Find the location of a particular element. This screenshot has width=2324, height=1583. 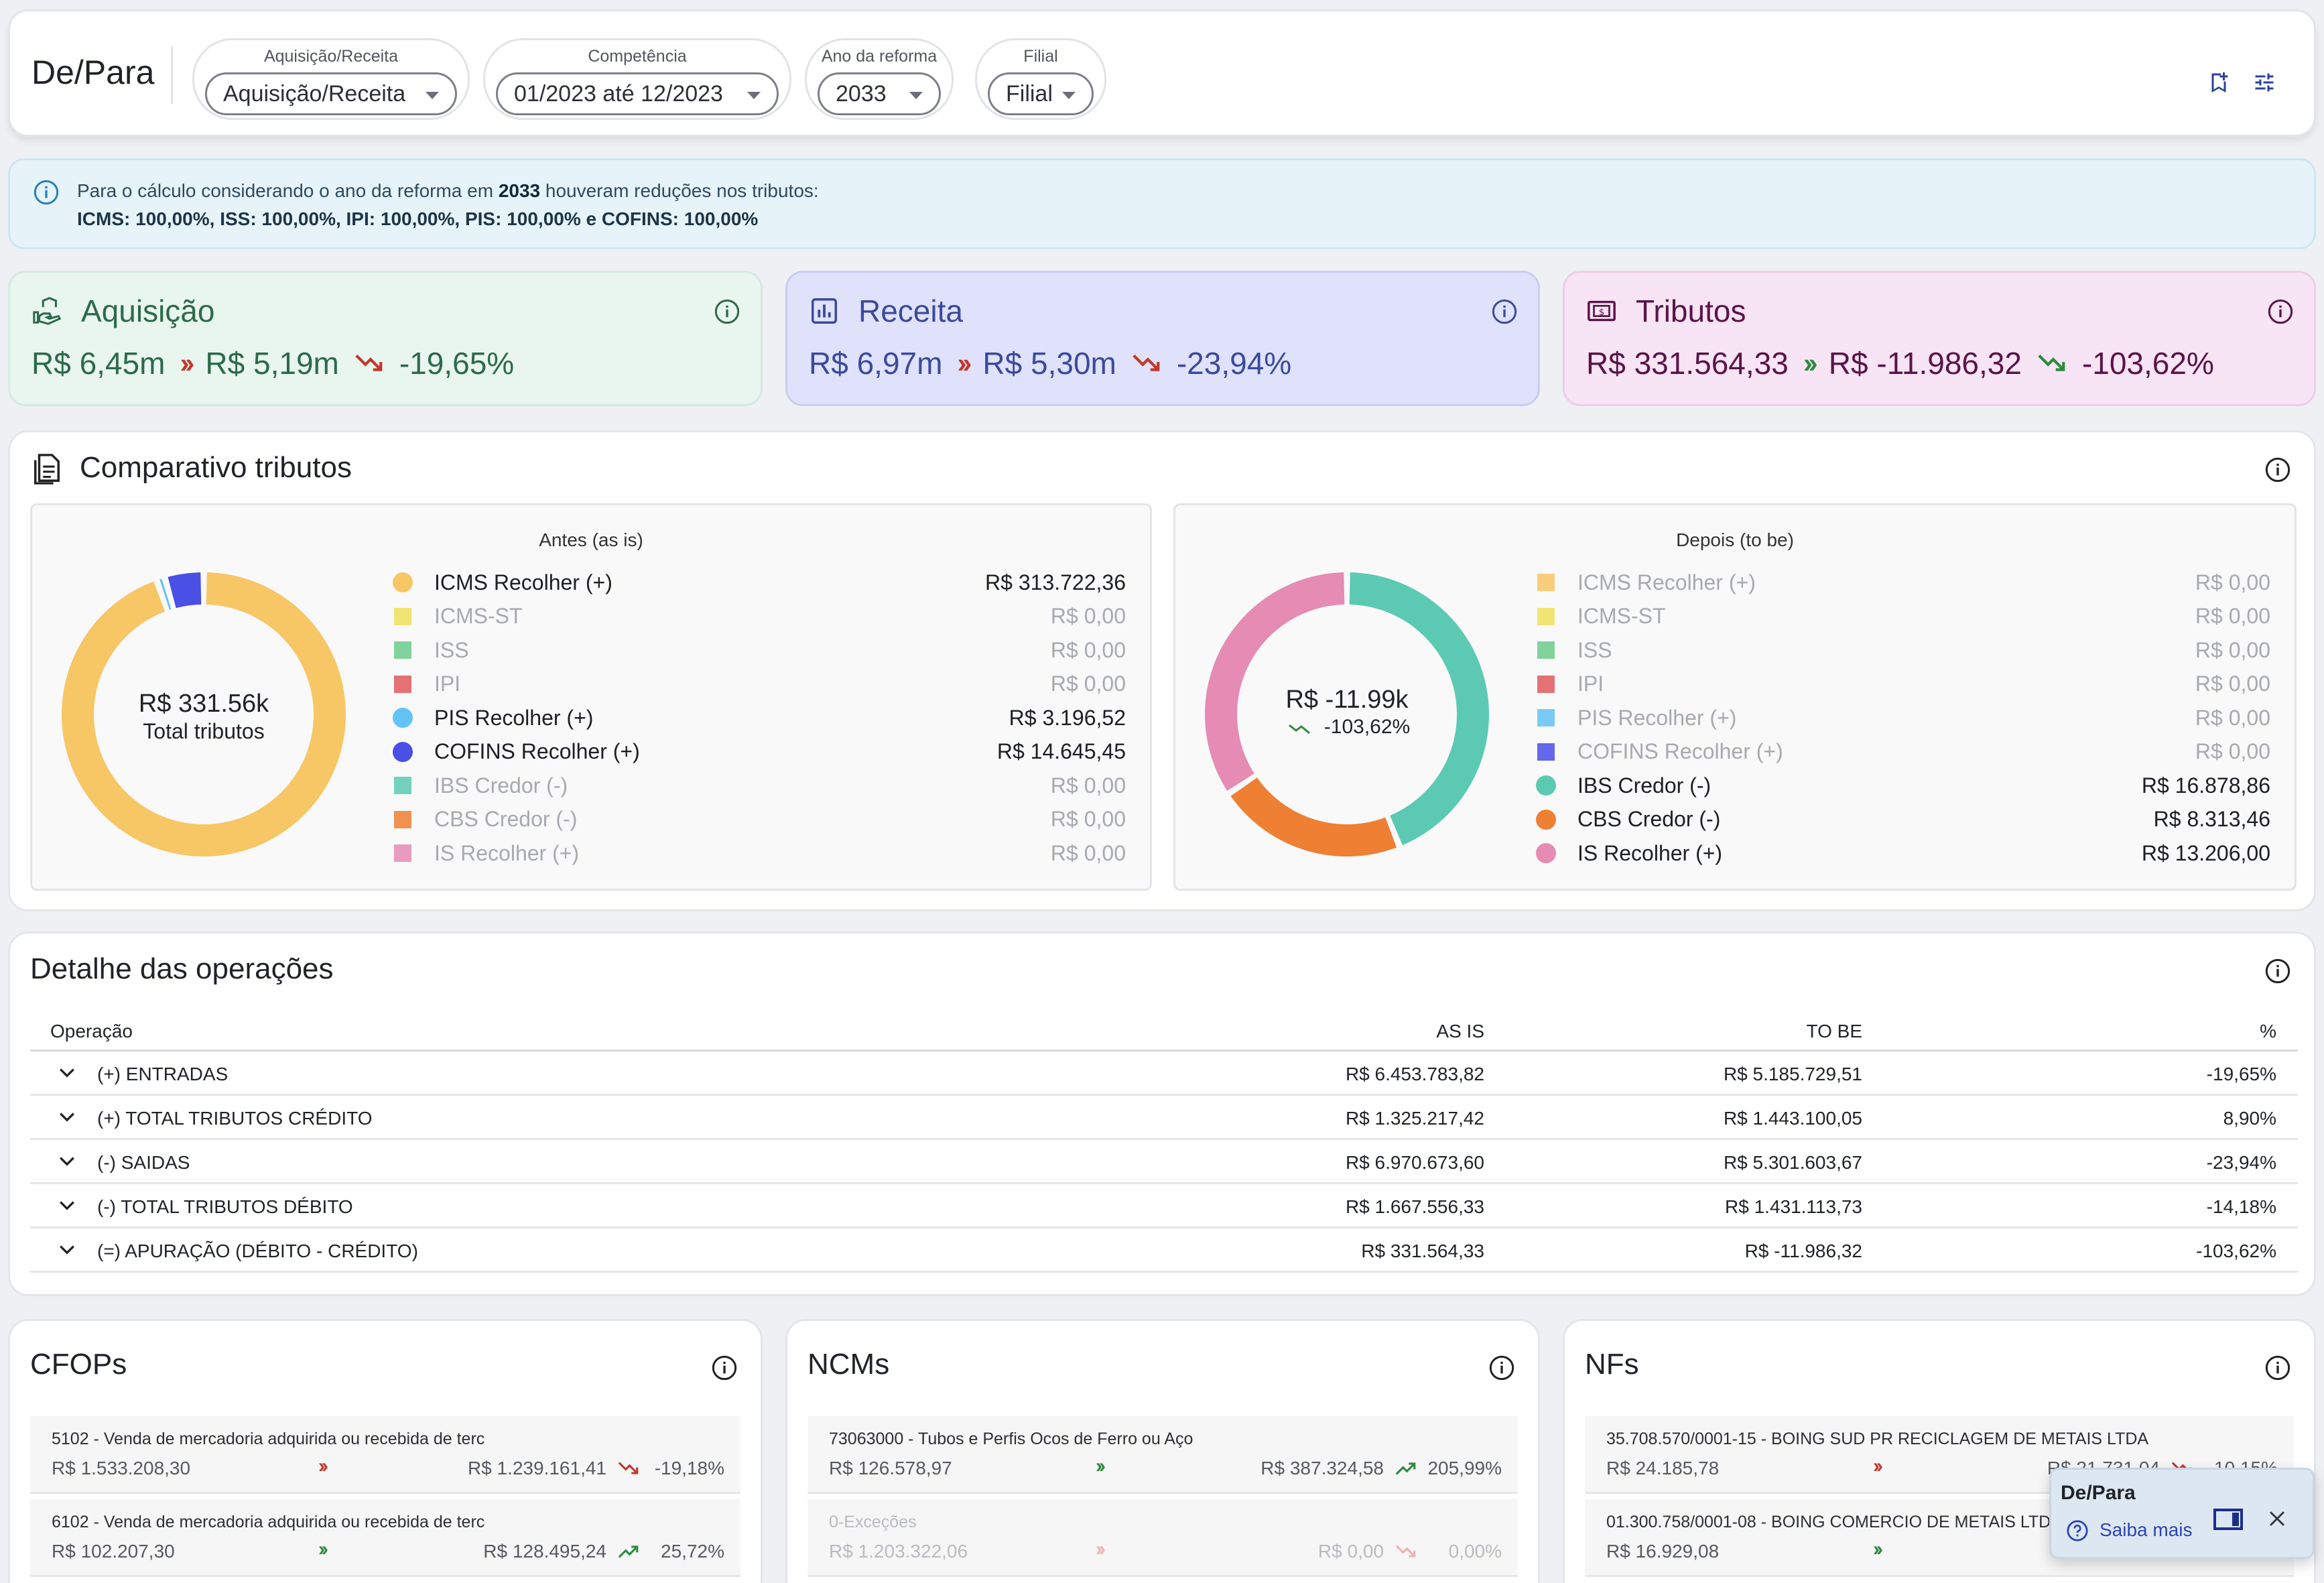

legend-item: CBS Credor (-) R$ 0,00 is located at coordinates (760, 820).